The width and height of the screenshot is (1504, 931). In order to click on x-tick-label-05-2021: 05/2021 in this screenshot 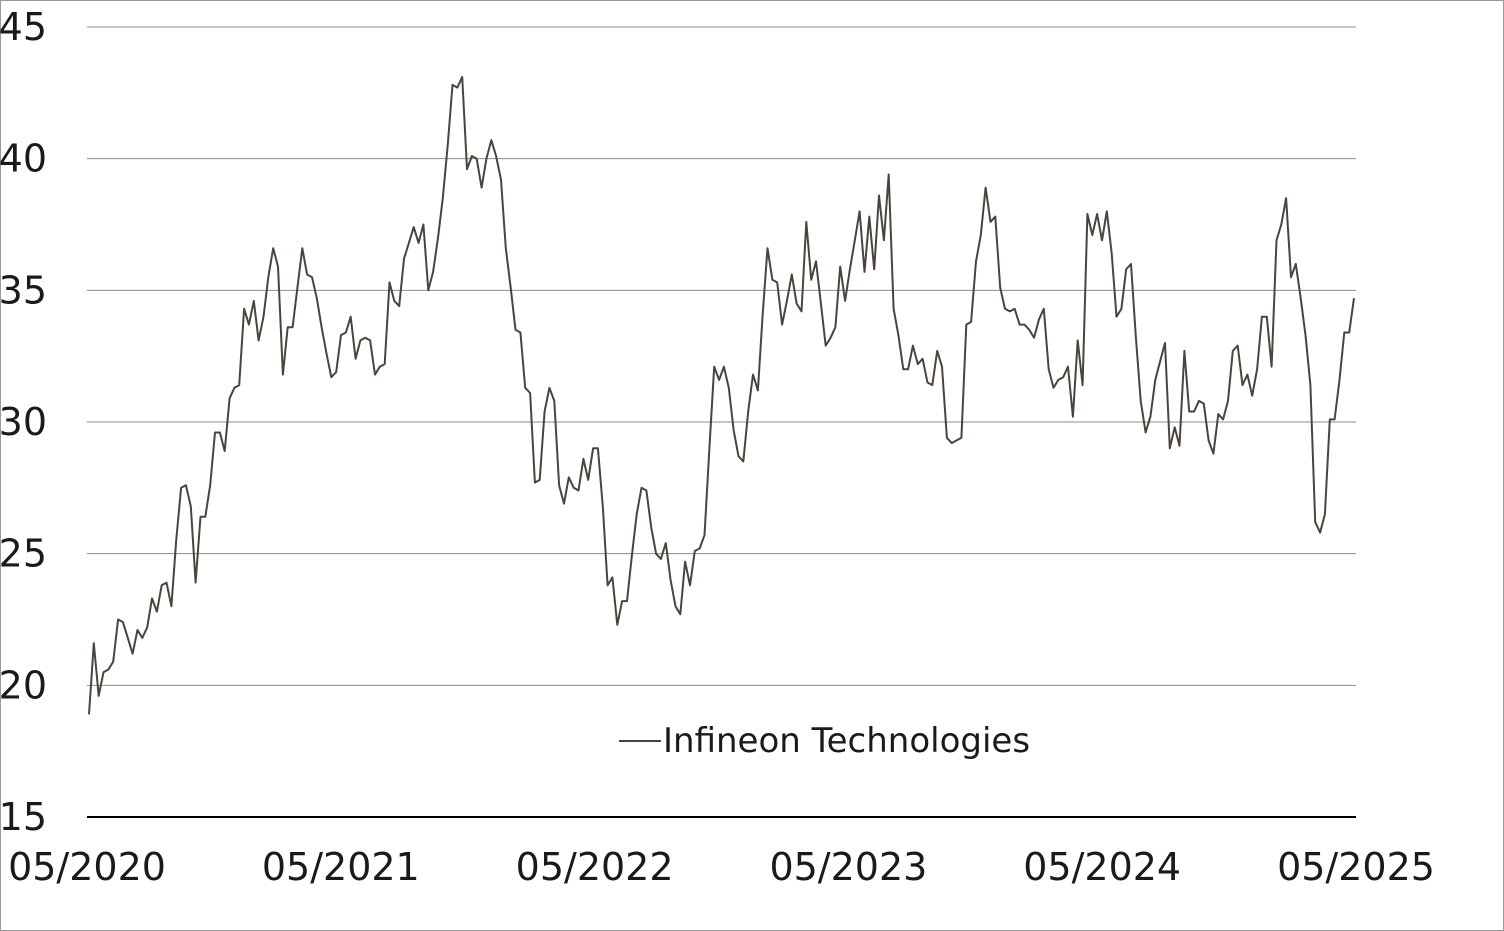, I will do `click(341, 867)`.